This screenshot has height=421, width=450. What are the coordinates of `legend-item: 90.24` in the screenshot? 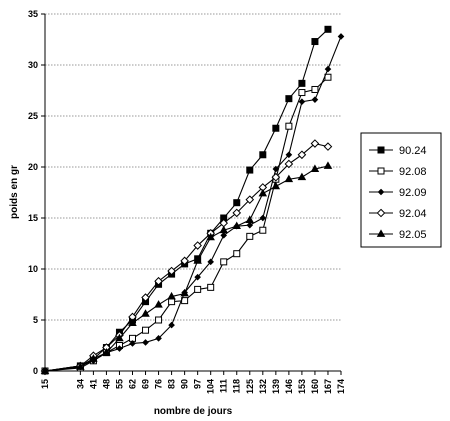 It's located at (398, 151).